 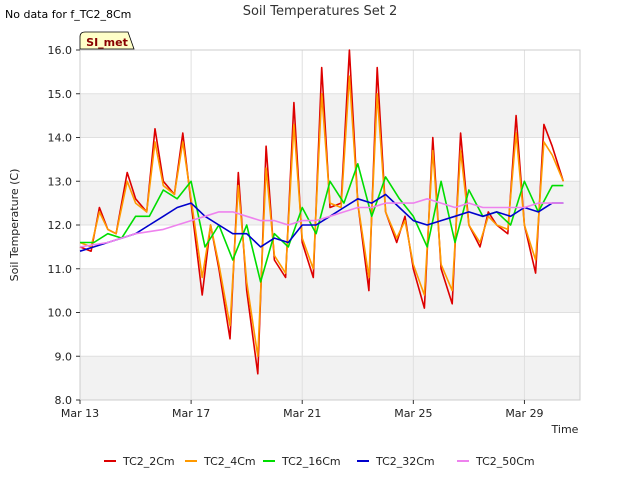 What do you see at coordinates (320, 11) in the screenshot?
I see `chart-title: Soil Temperatures Set 2` at bounding box center [320, 11].